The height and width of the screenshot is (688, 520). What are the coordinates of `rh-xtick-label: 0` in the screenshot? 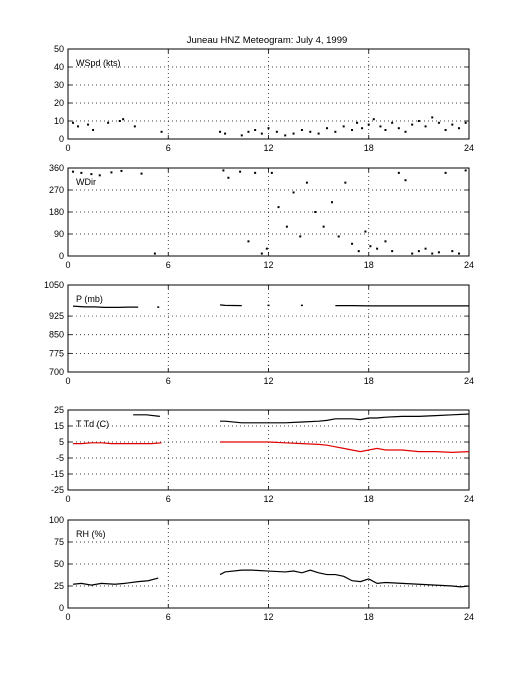 It's located at (67, 617).